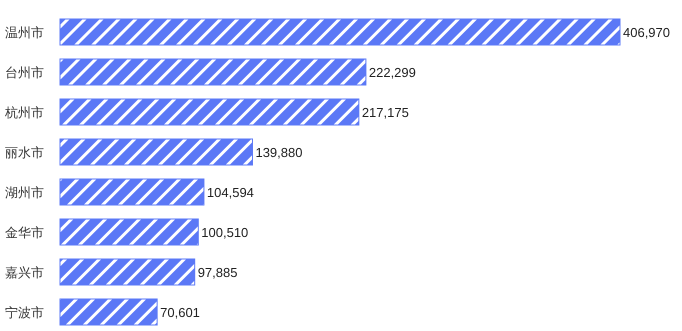 The image size is (682, 331). Describe the element at coordinates (24, 313) in the screenshot. I see `y-tick-label: 宁波市` at that location.